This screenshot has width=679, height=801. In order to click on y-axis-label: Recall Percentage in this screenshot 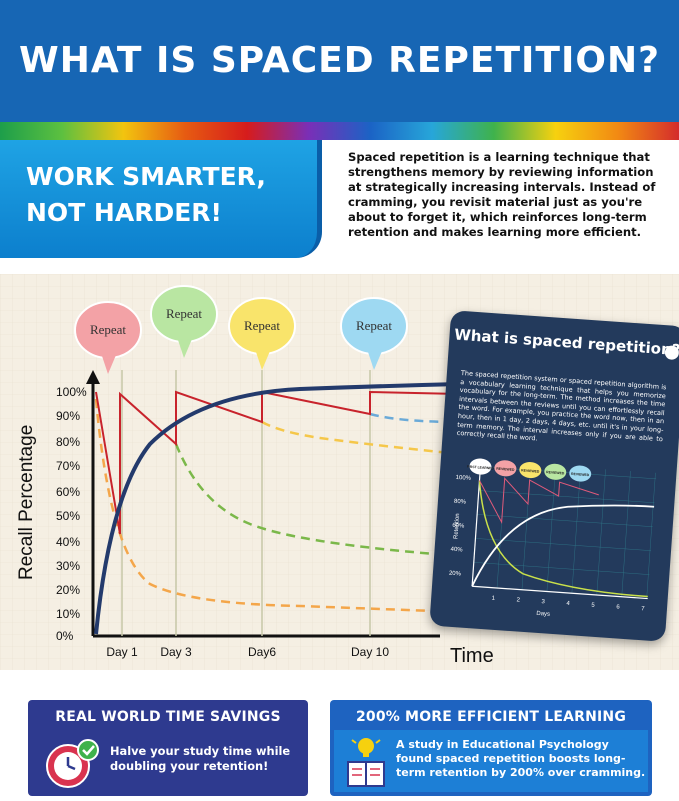, I will do `click(26, 502)`.